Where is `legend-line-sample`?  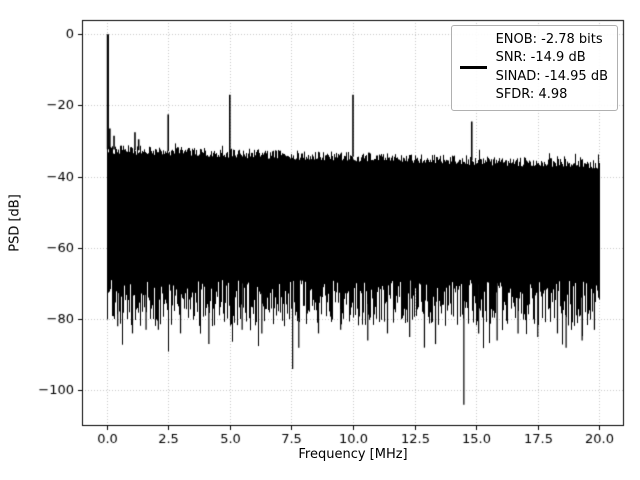
legend-line-sample is located at coordinates (473, 68).